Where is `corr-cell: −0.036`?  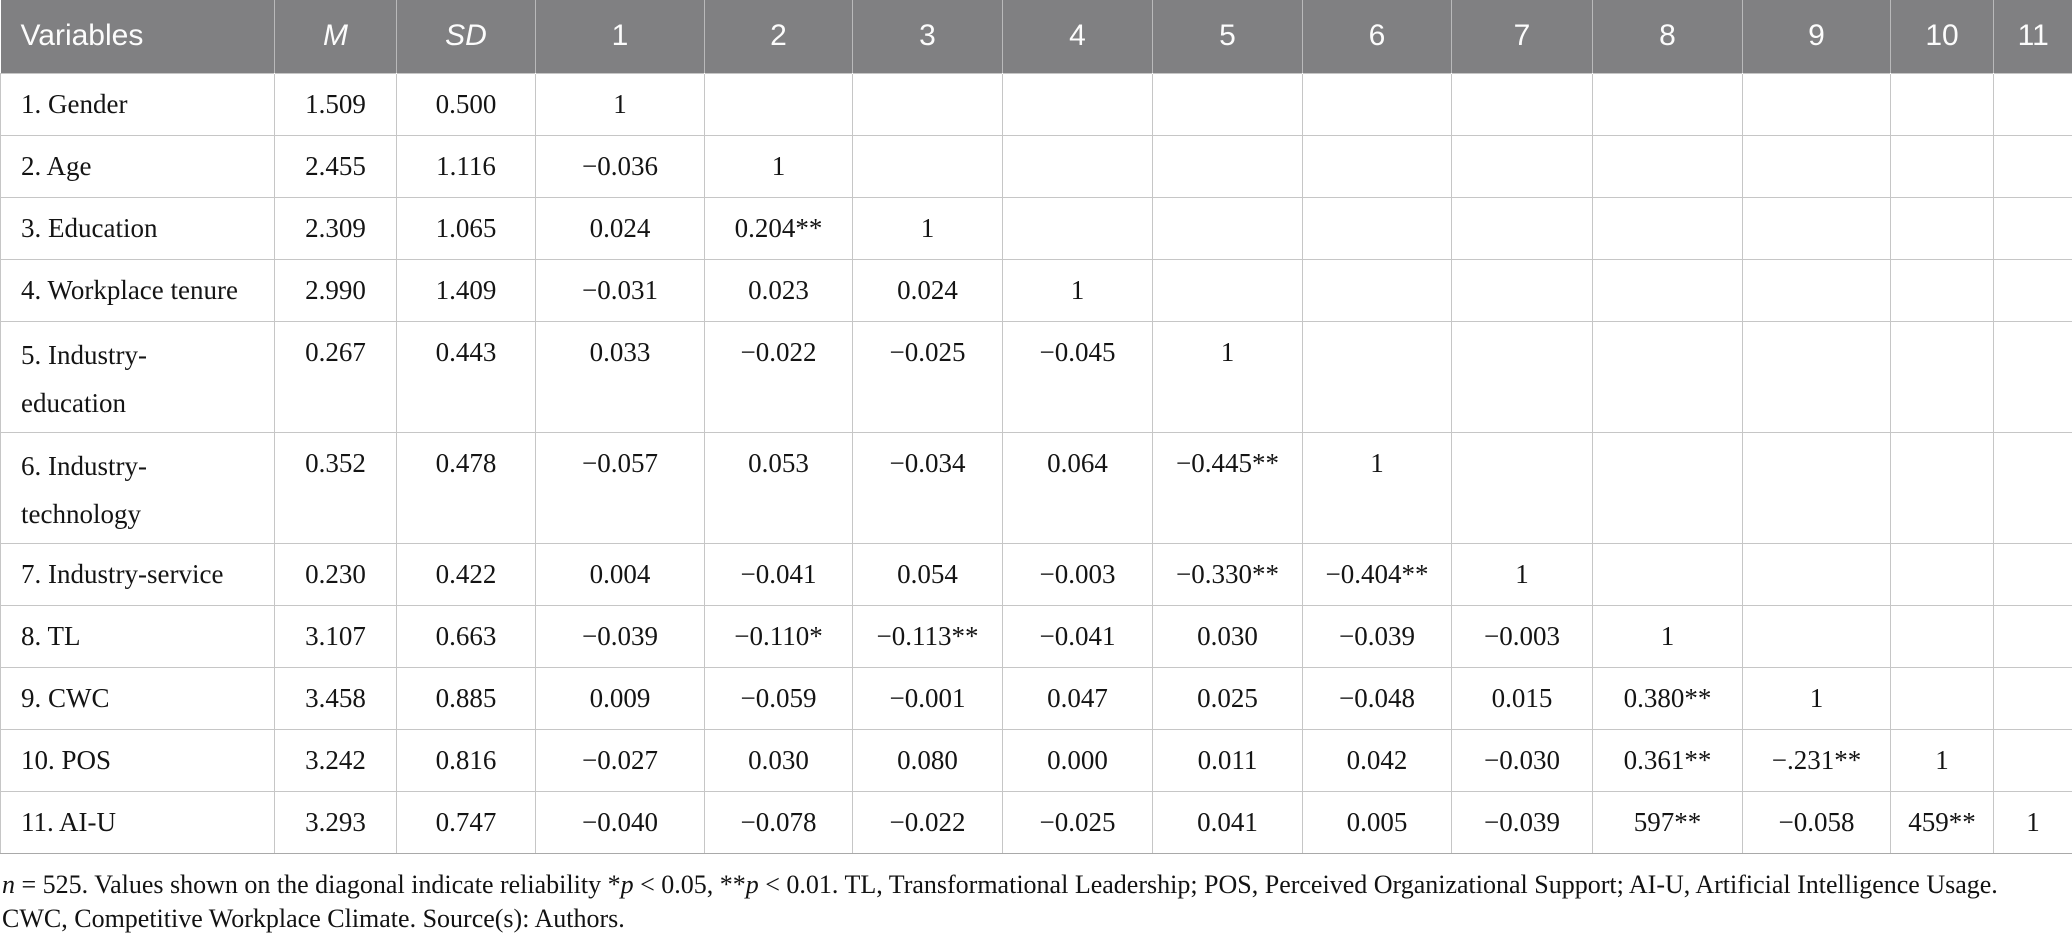
corr-cell: −0.036 is located at coordinates (620, 166).